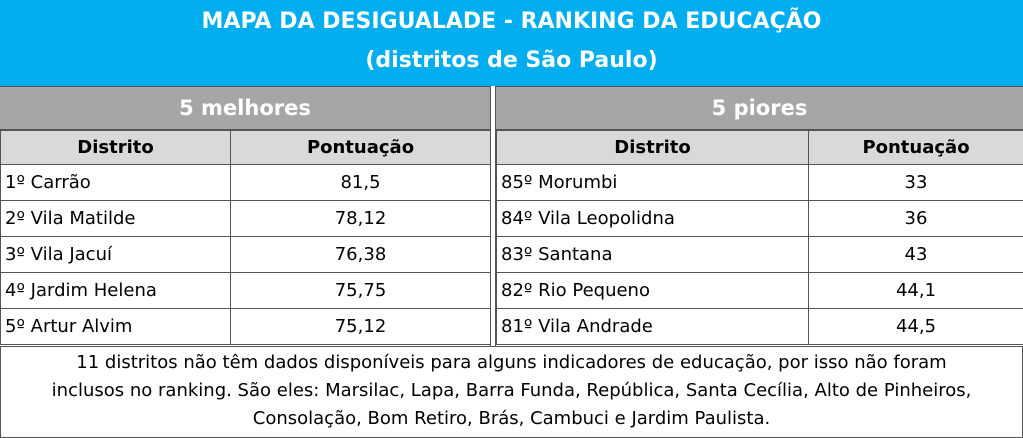  I want to click on score-cell: 75,75, so click(360, 290).